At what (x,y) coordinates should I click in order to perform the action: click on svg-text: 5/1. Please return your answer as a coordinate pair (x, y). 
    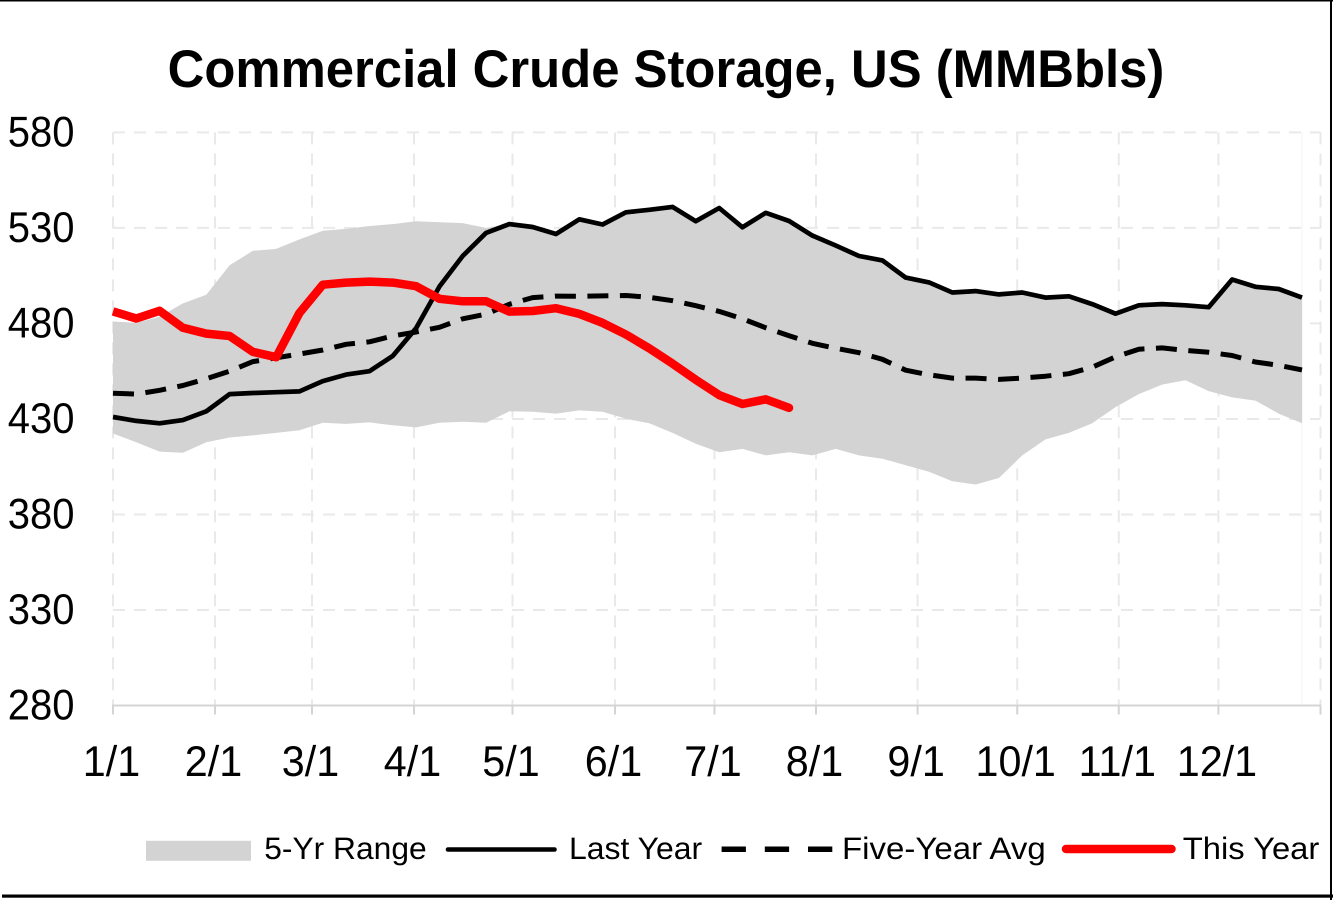
    Looking at the image, I should click on (510, 762).